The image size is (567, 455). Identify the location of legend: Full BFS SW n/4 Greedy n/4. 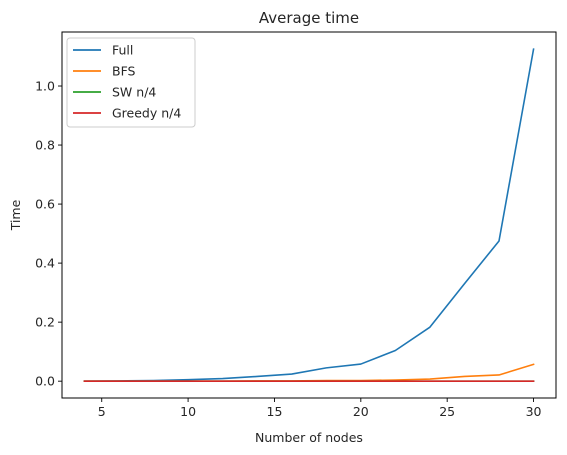
(131, 82).